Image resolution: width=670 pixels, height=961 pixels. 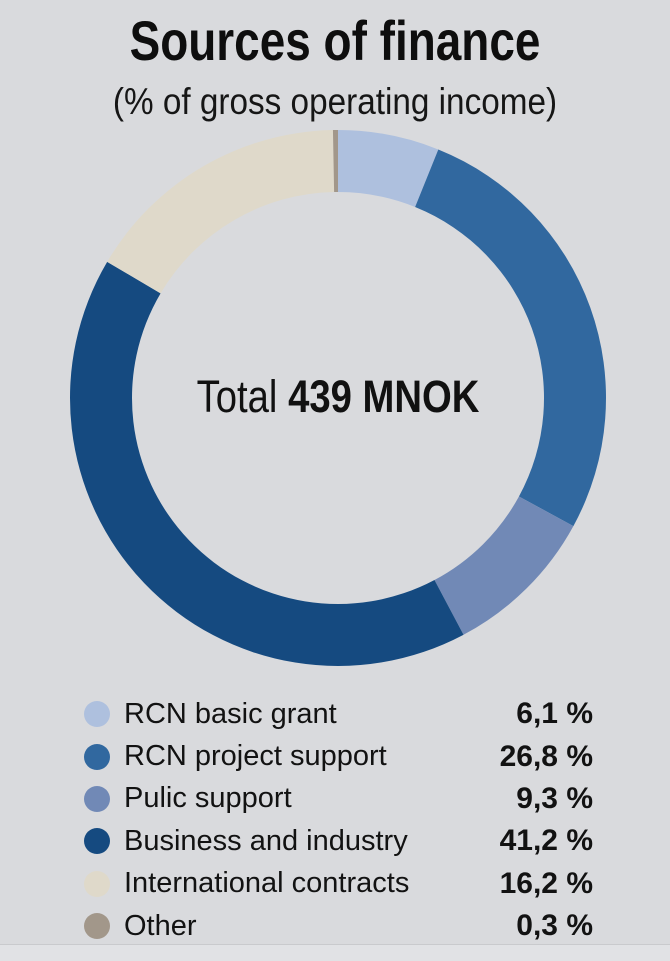 I want to click on legend-item-international-contracts: International contracts 16,2 %, so click(x=338, y=884).